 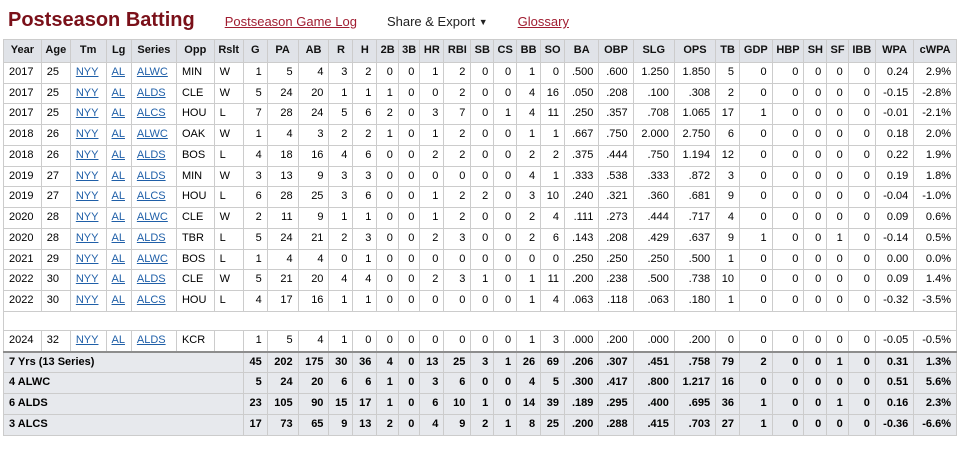 What do you see at coordinates (505, 51) in the screenshot?
I see `column-header-cs: CS` at bounding box center [505, 51].